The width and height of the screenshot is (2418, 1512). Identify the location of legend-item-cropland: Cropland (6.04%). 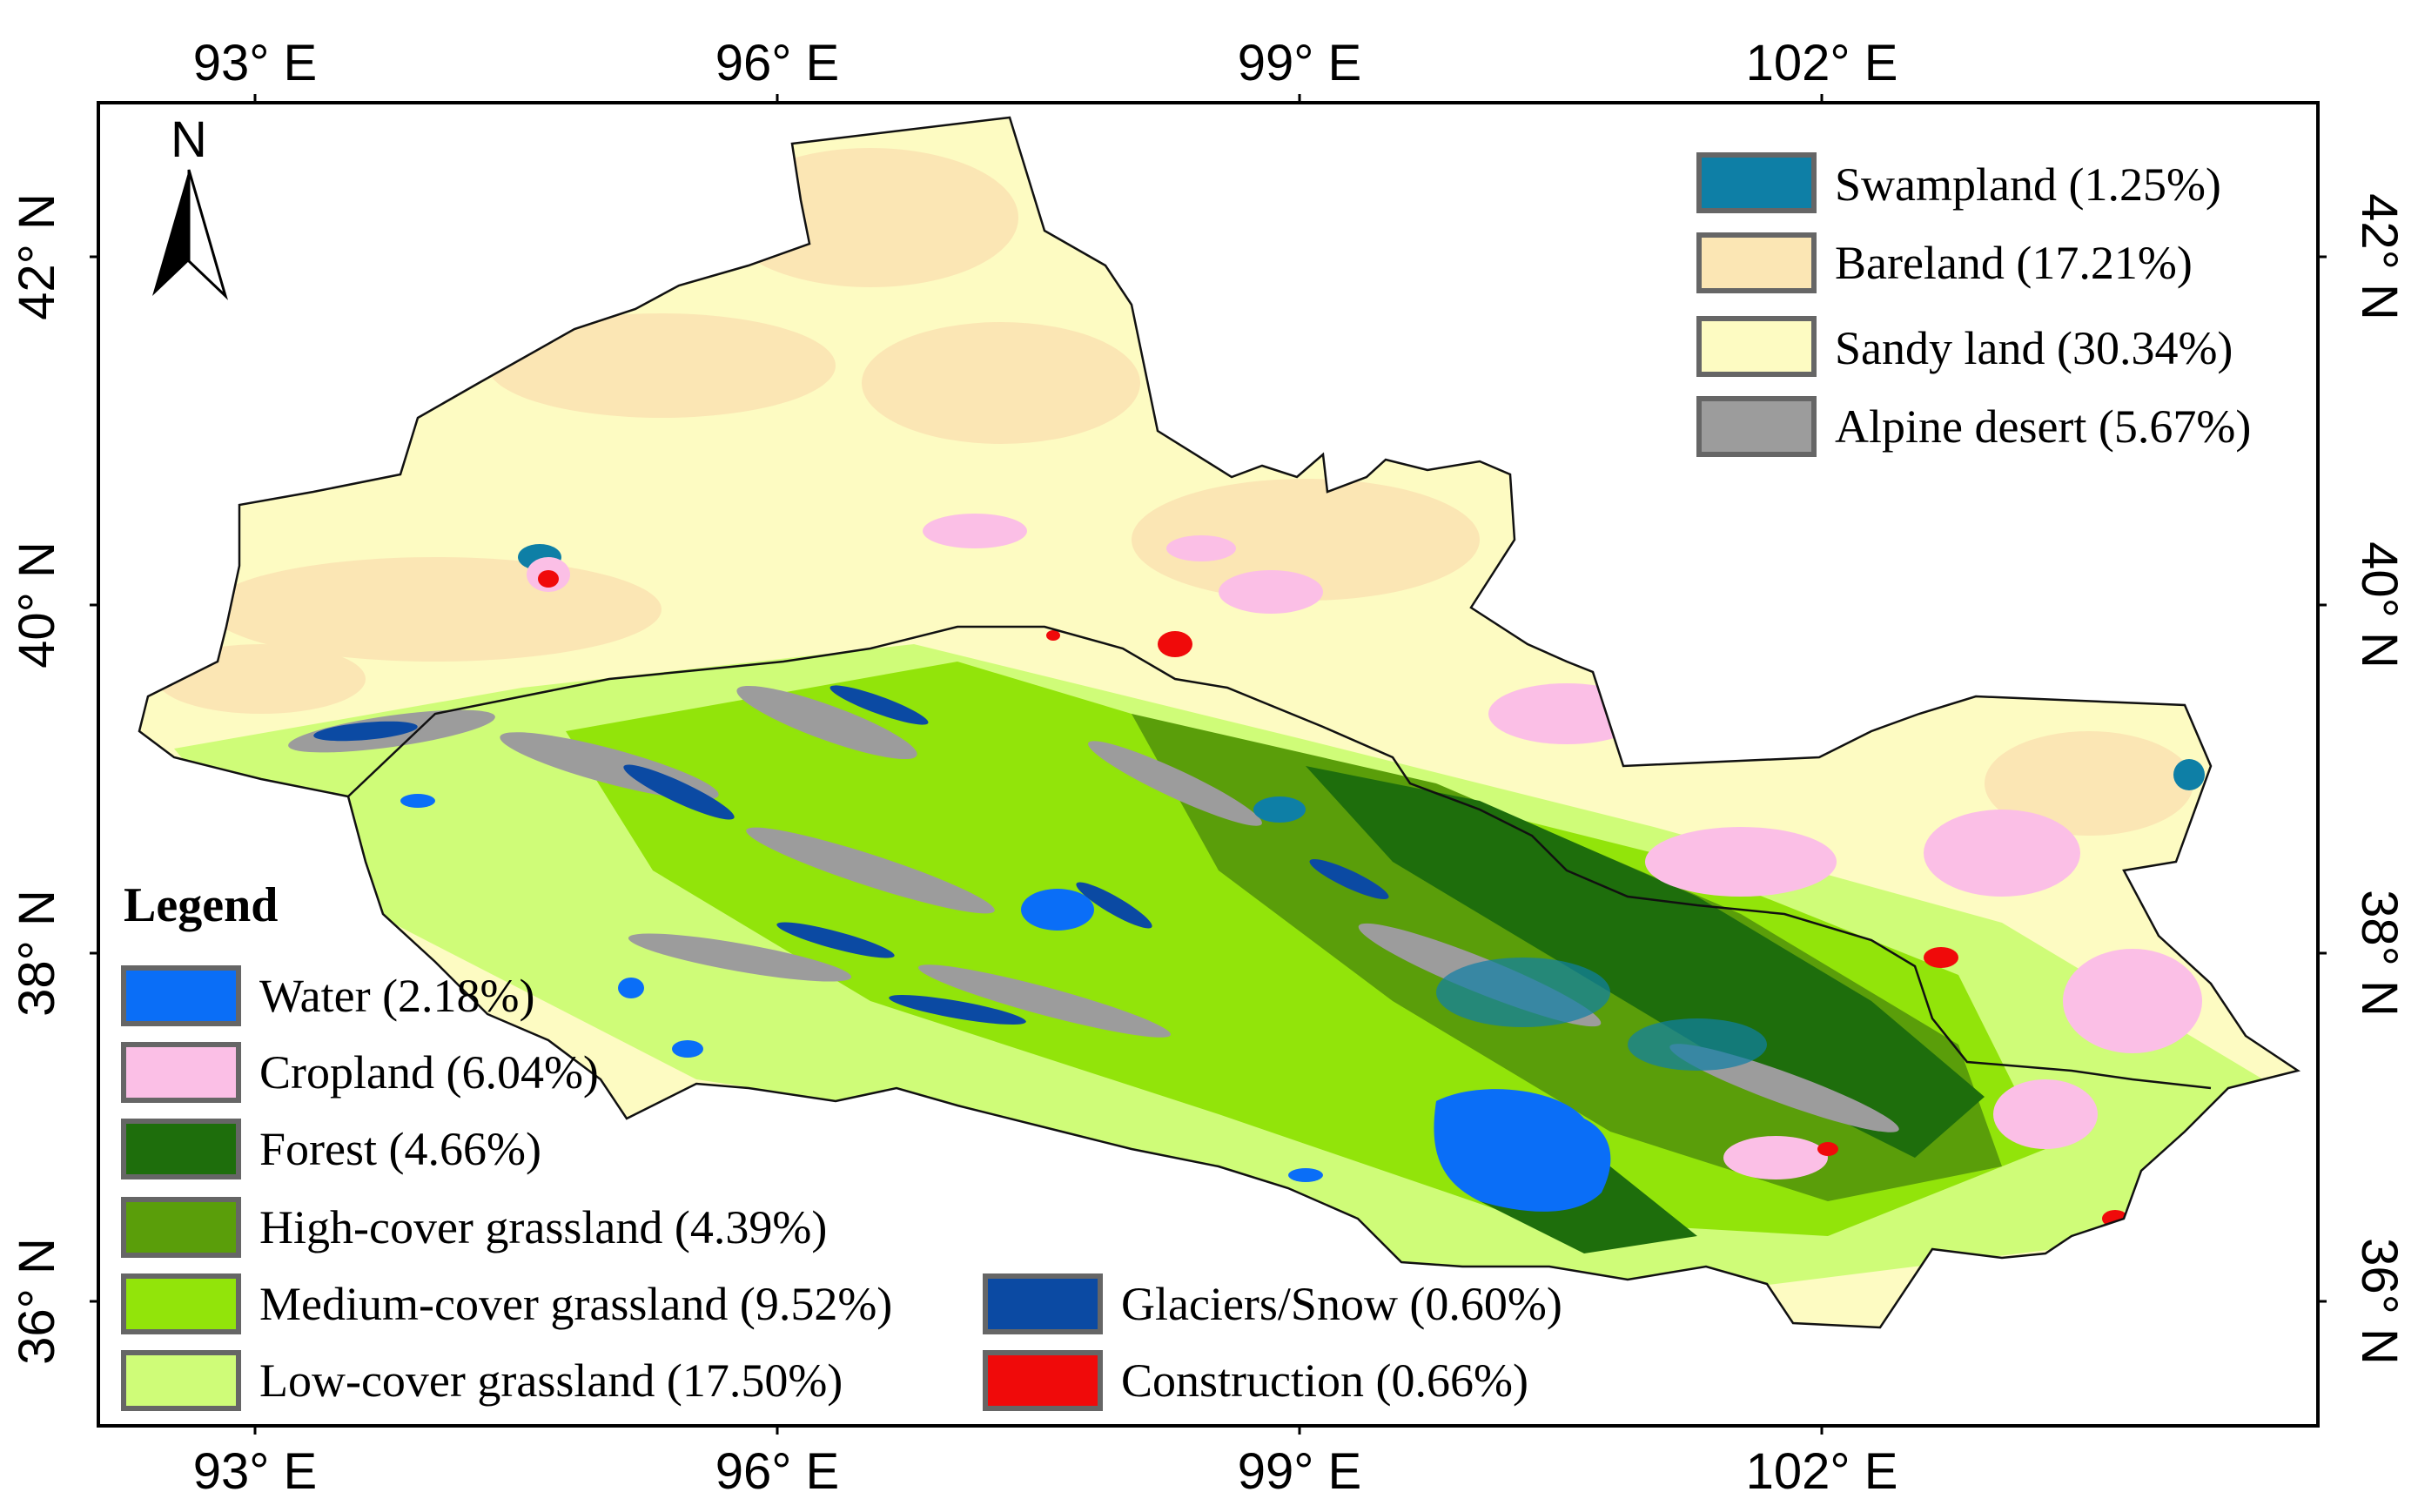
(360, 1072).